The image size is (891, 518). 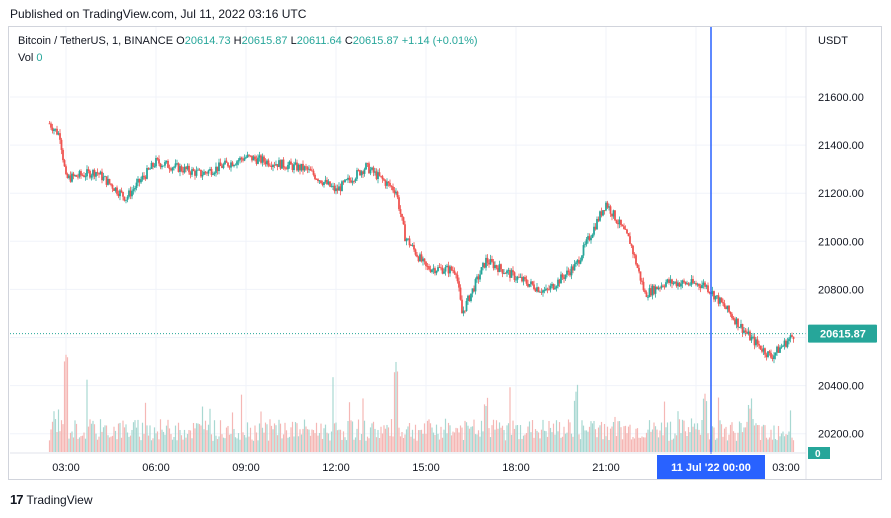 I want to click on tradingview-logo: 17 TradingView, so click(x=51, y=499).